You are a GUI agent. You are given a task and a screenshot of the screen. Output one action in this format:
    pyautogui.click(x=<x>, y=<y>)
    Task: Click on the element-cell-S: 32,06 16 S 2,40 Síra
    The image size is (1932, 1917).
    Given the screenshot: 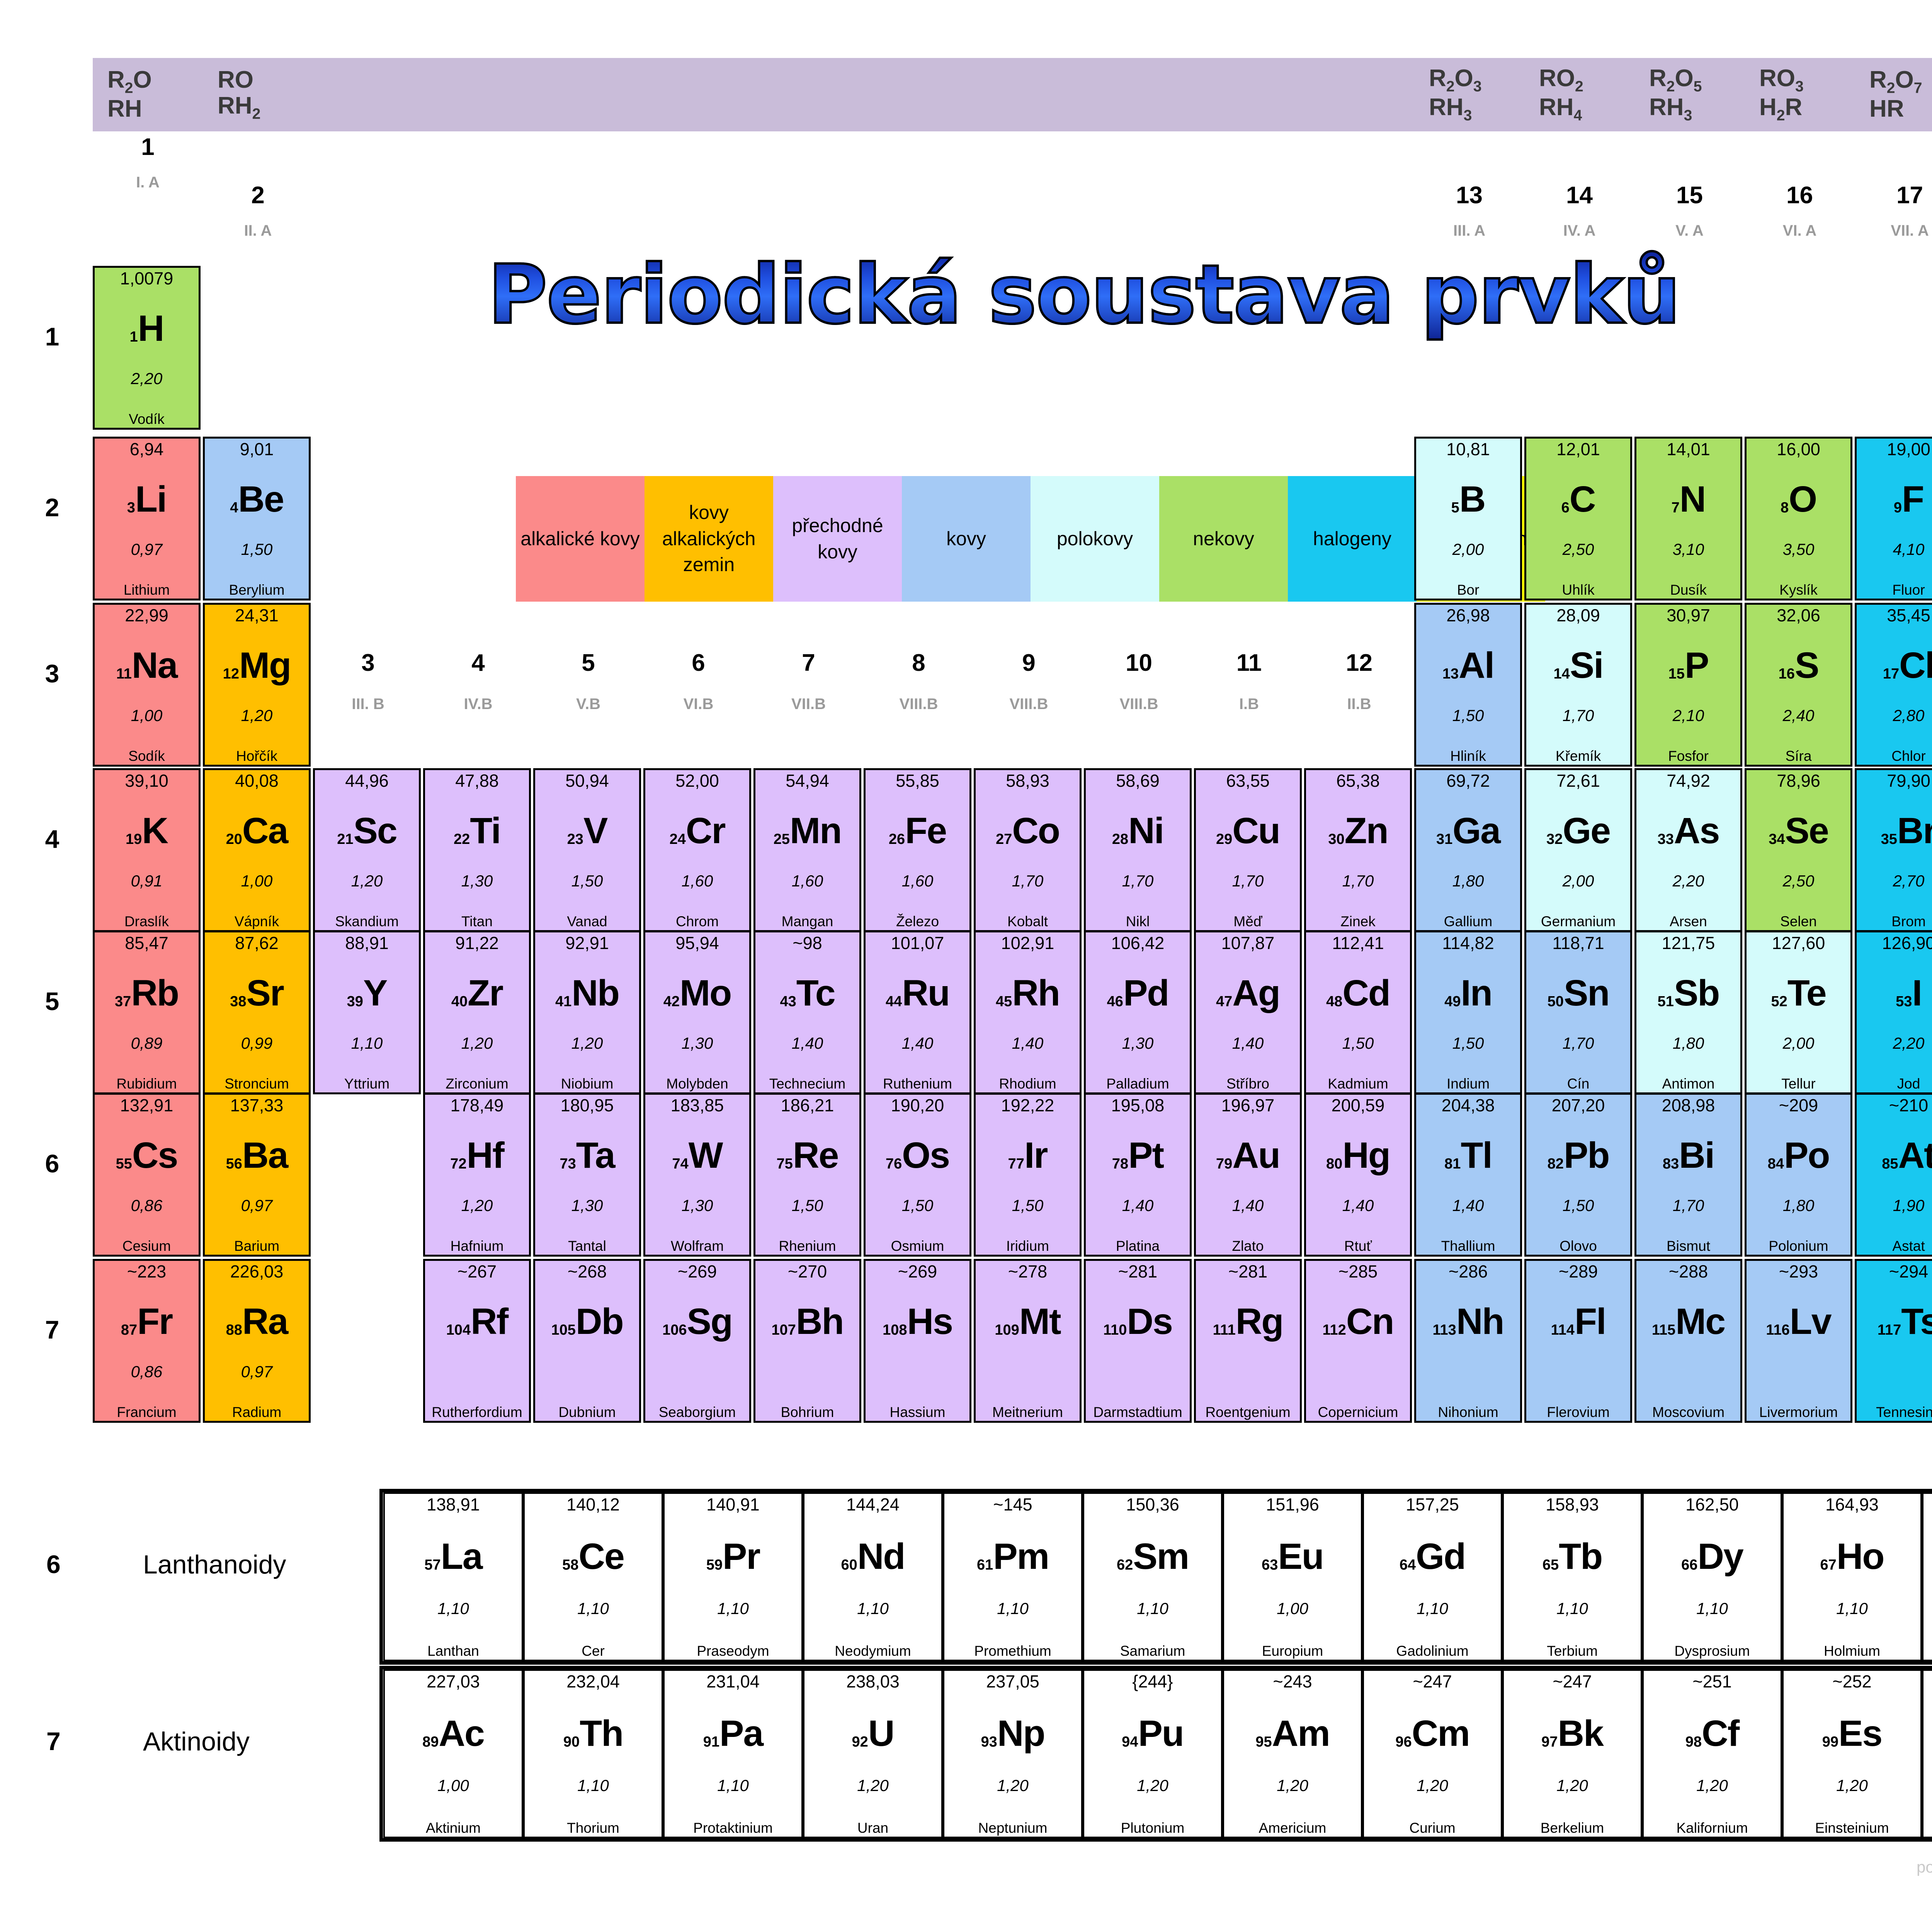 What is the action you would take?
    pyautogui.click(x=1799, y=685)
    